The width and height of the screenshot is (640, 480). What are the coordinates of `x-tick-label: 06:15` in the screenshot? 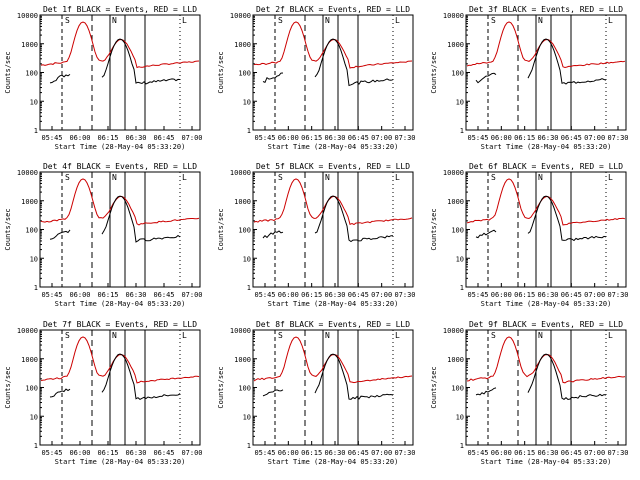 It's located at (311, 138).